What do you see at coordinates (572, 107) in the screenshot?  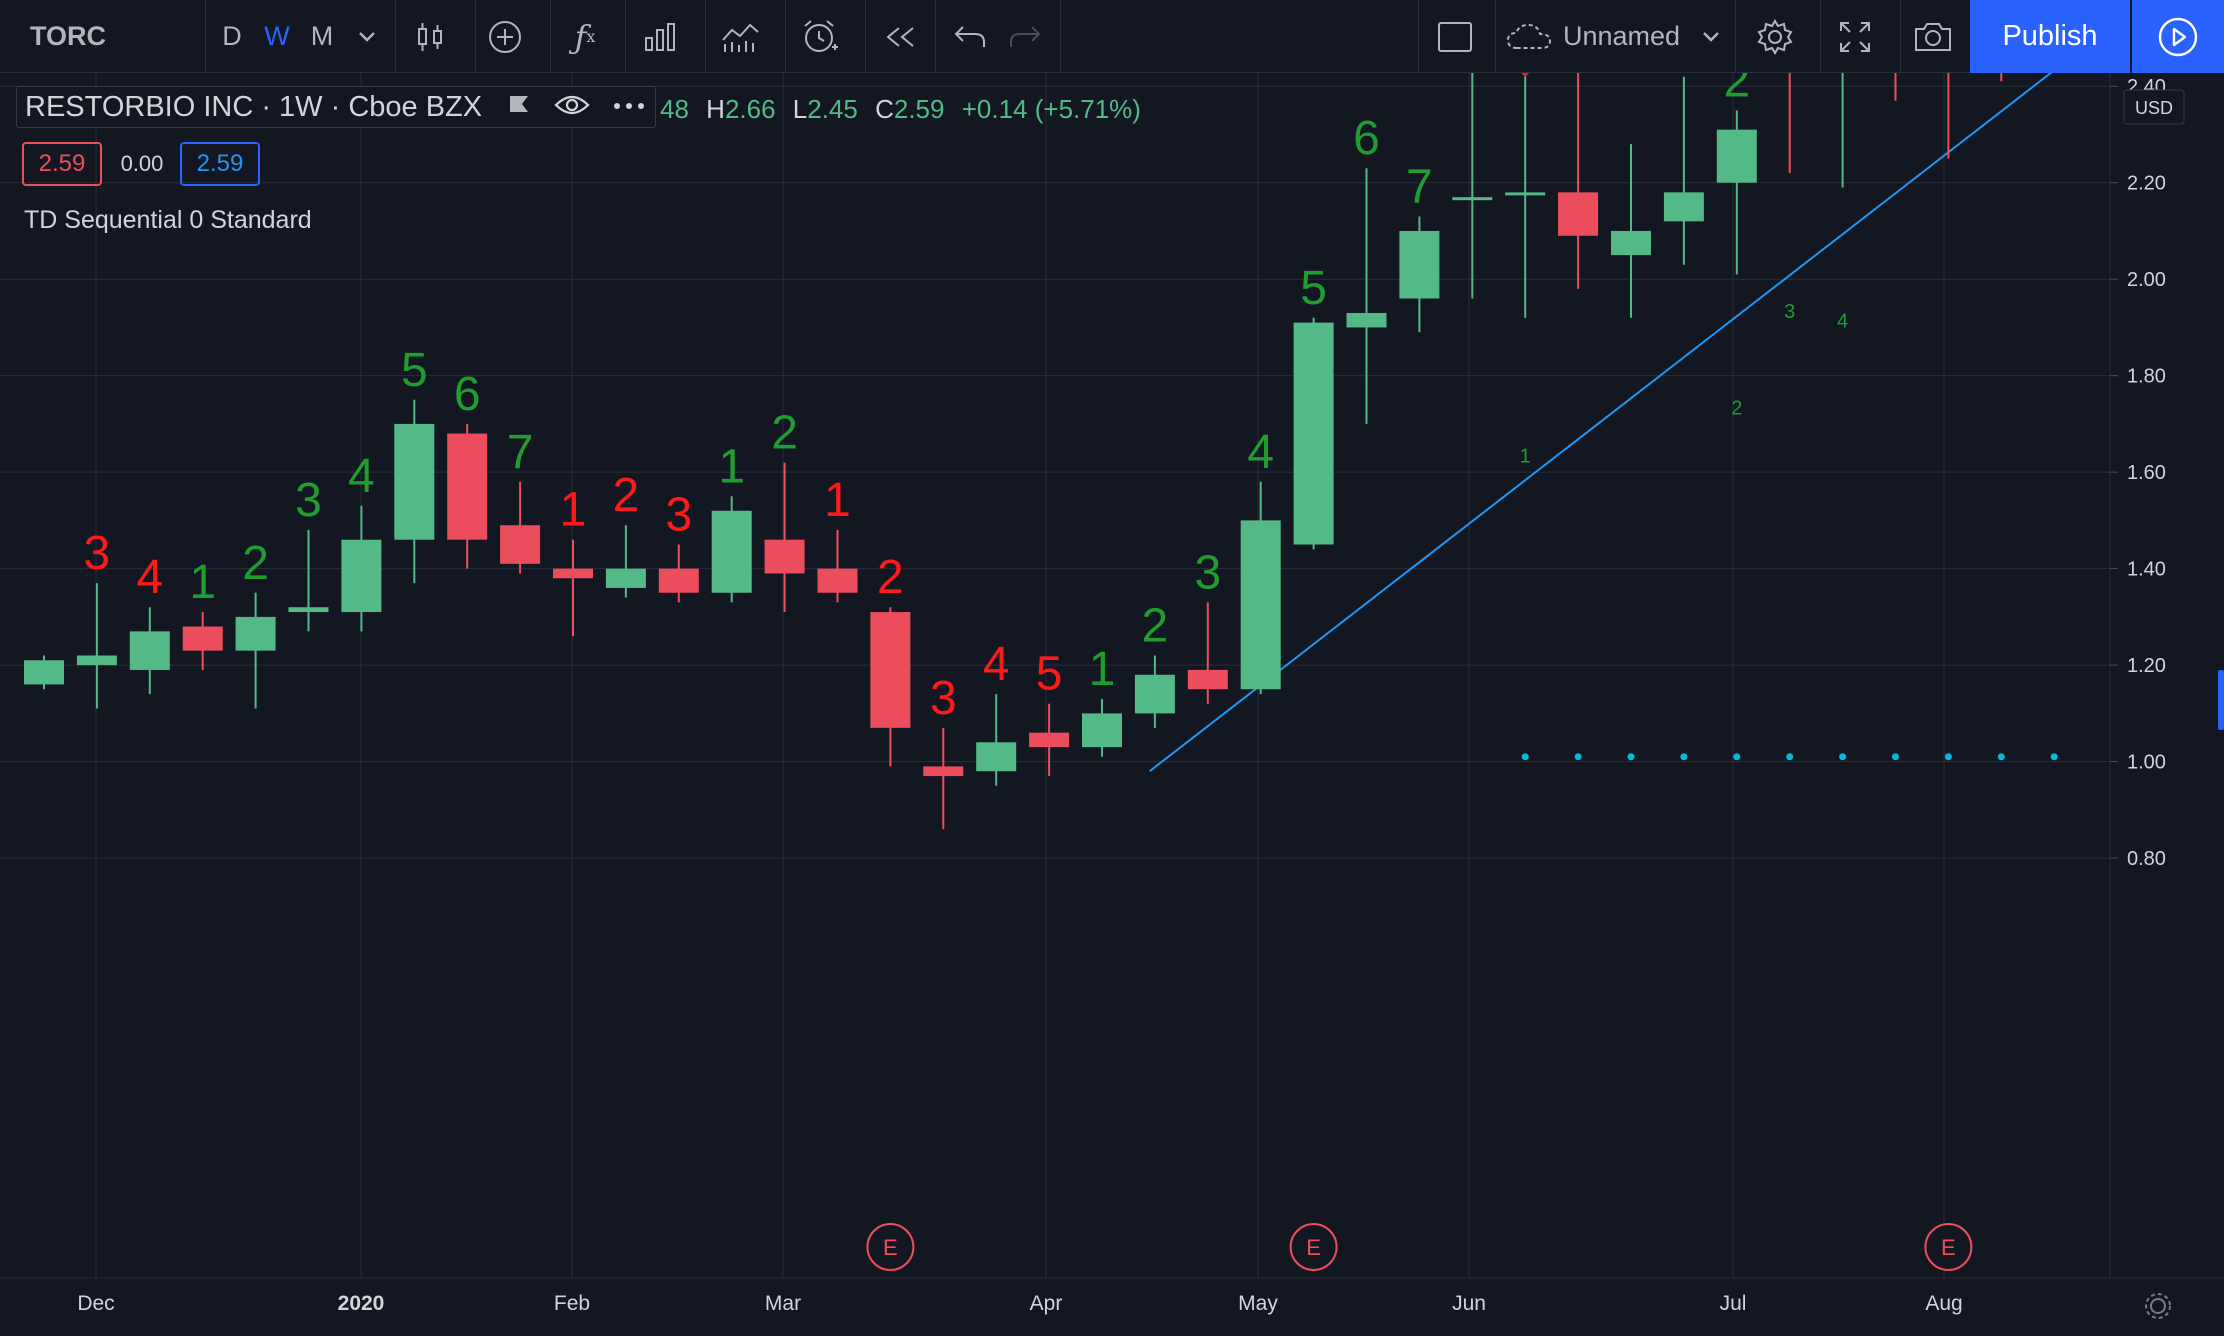 I see `eye-icon` at bounding box center [572, 107].